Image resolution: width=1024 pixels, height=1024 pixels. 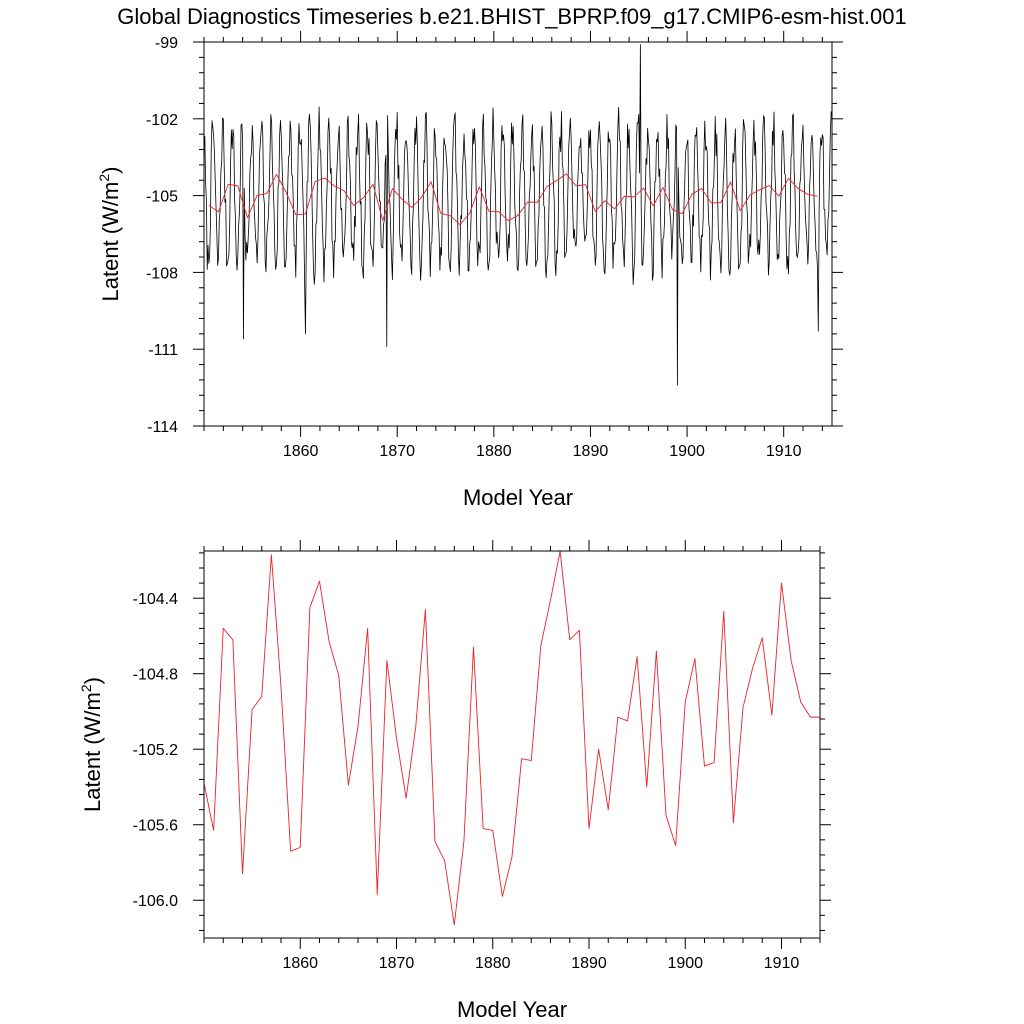 I want to click on y-tick-label: -106.0, so click(x=155, y=901).